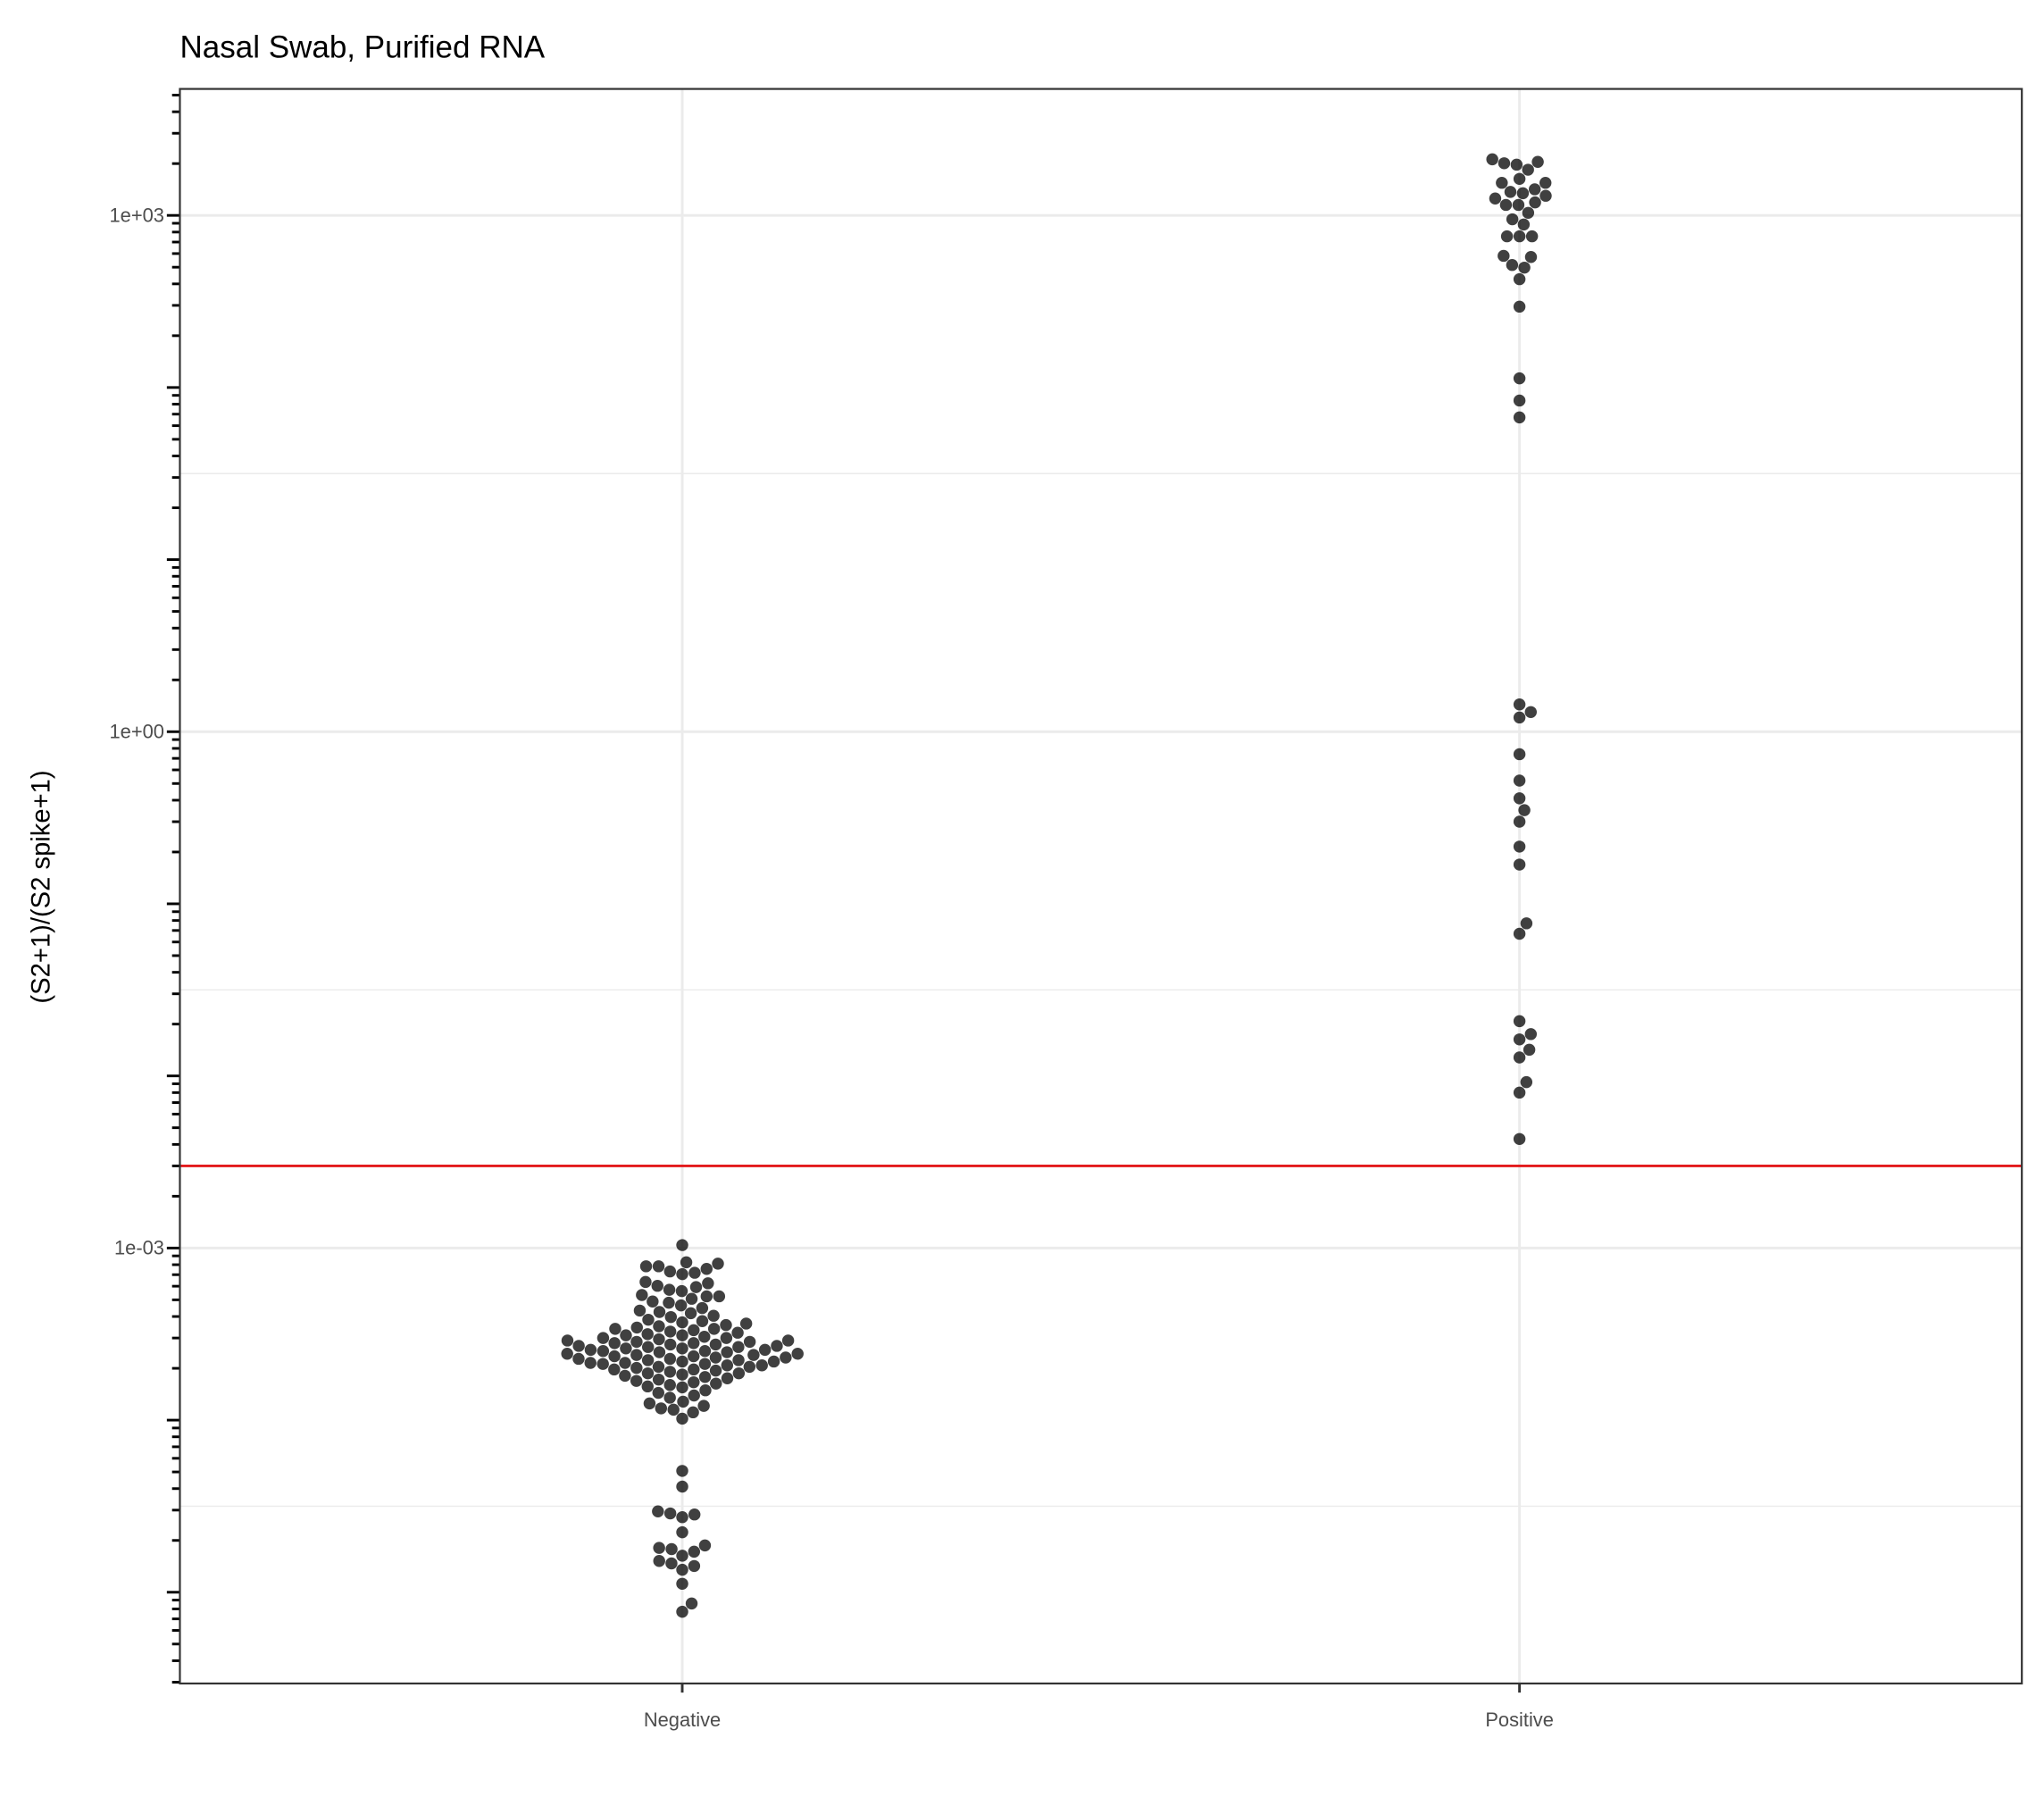 Image resolution: width=2044 pixels, height=1805 pixels. I want to click on chart-title: Nasal Swab, Purified RNA, so click(362, 48).